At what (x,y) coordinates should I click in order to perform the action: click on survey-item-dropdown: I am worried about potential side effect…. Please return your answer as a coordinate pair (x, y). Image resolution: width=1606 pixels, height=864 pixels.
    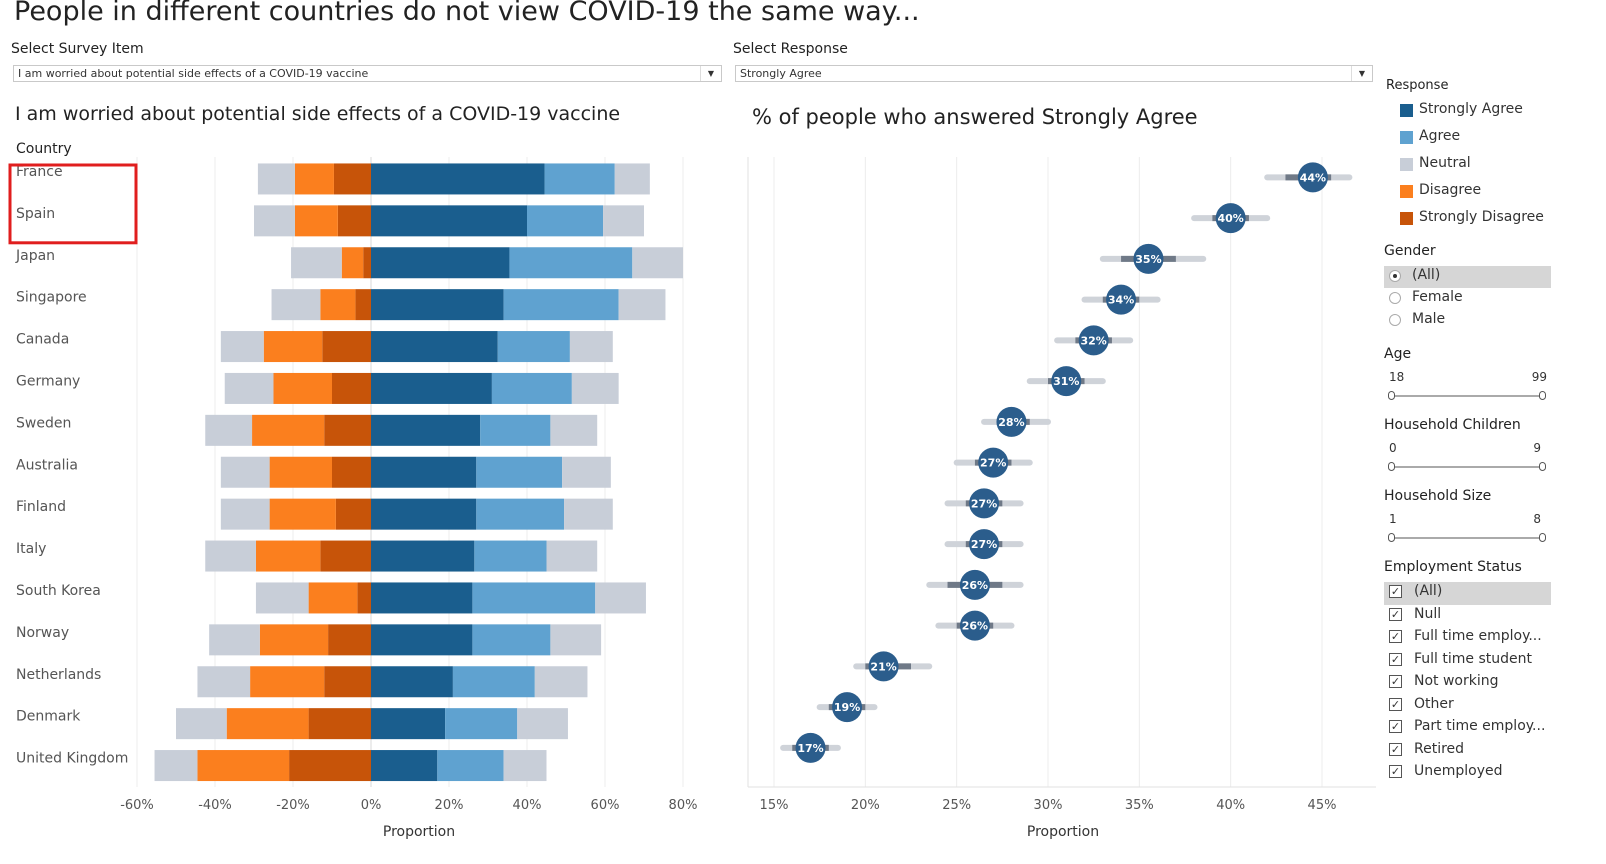
    Looking at the image, I should click on (367, 73).